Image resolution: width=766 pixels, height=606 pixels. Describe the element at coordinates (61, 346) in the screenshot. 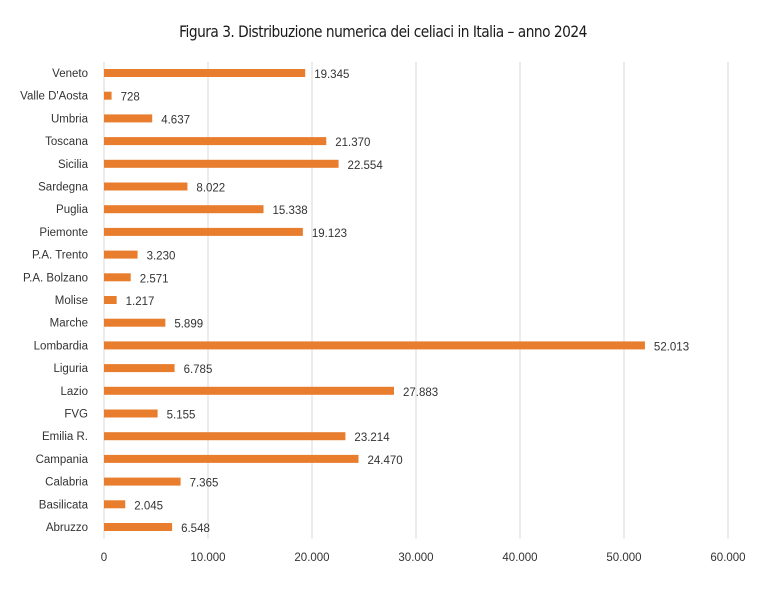

I see `category-label: Lombardia` at that location.